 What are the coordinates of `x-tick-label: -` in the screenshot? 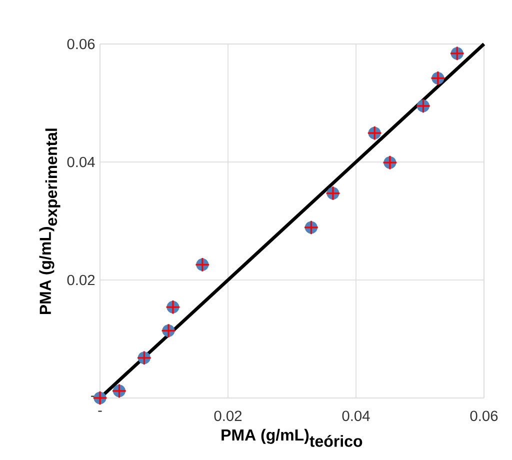 It's located at (100, 411).